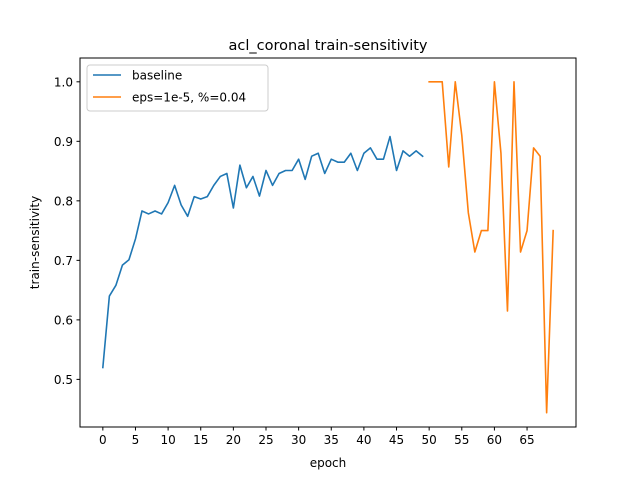 Image resolution: width=640 pixels, height=480 pixels. Describe the element at coordinates (494, 440) in the screenshot. I see `x-tick-label: 60` at that location.